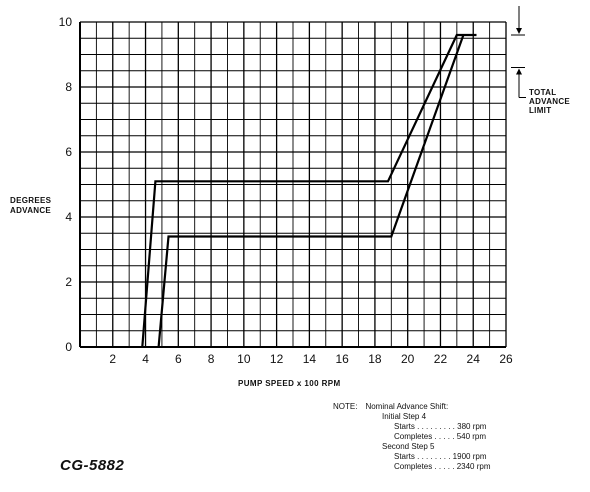 Image resolution: width=590 pixels, height=492 pixels. Describe the element at coordinates (66, 22) in the screenshot. I see `y-tick-label: 10` at that location.